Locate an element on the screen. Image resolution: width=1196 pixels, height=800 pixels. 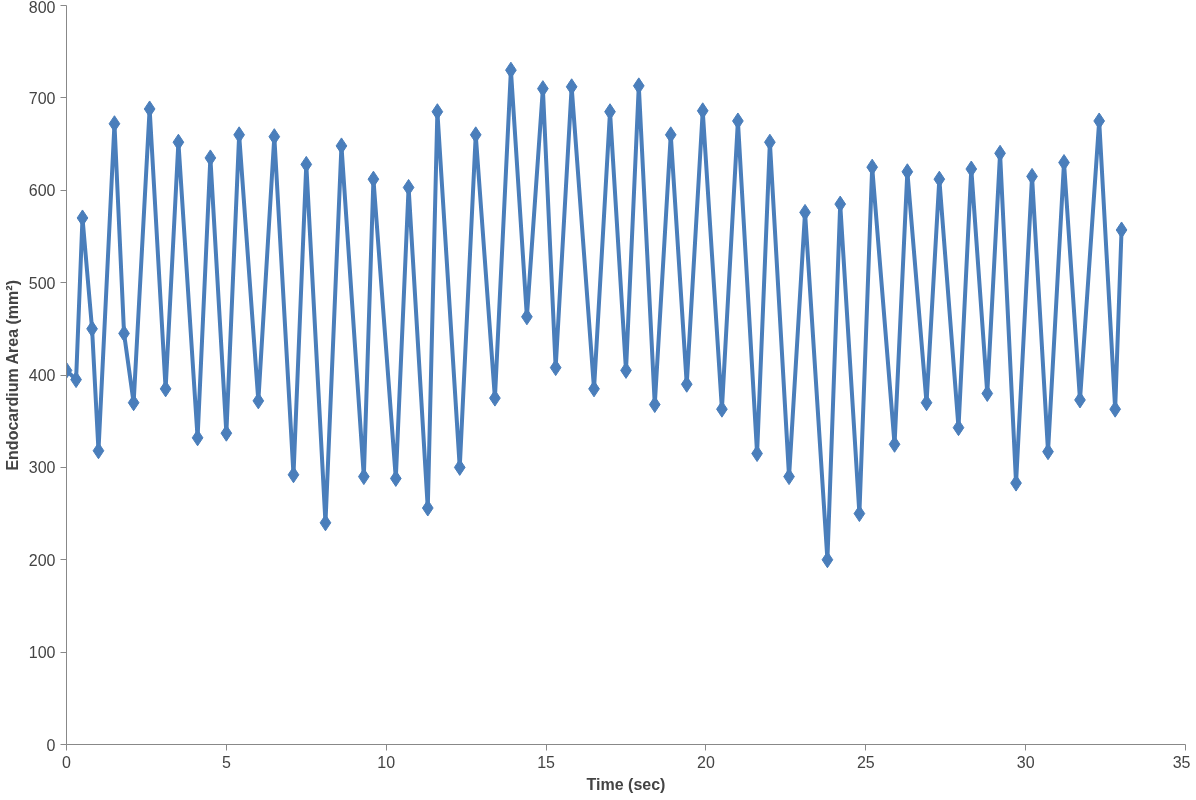
y-tick-label: 300 is located at coordinates (42, 468).